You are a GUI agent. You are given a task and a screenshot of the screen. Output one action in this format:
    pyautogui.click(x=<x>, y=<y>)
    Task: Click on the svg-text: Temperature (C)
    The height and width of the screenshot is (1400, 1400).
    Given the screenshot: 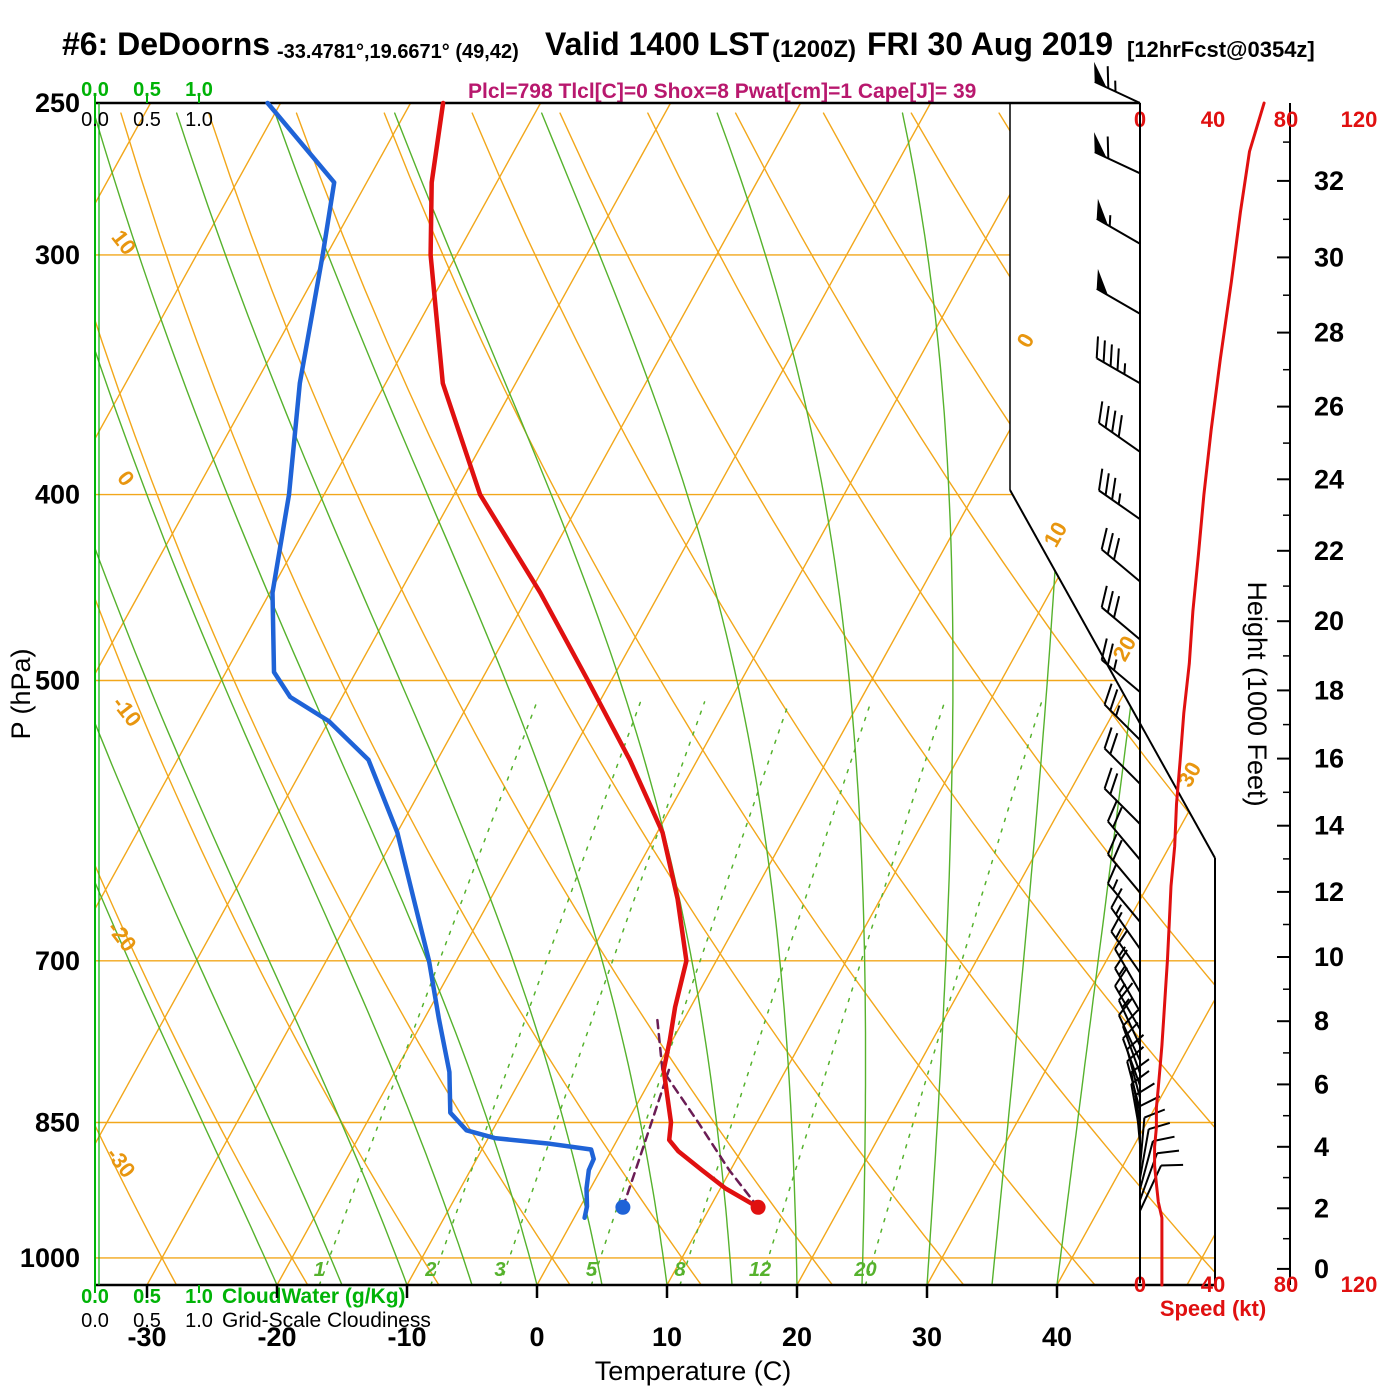 What is the action you would take?
    pyautogui.click(x=693, y=1371)
    